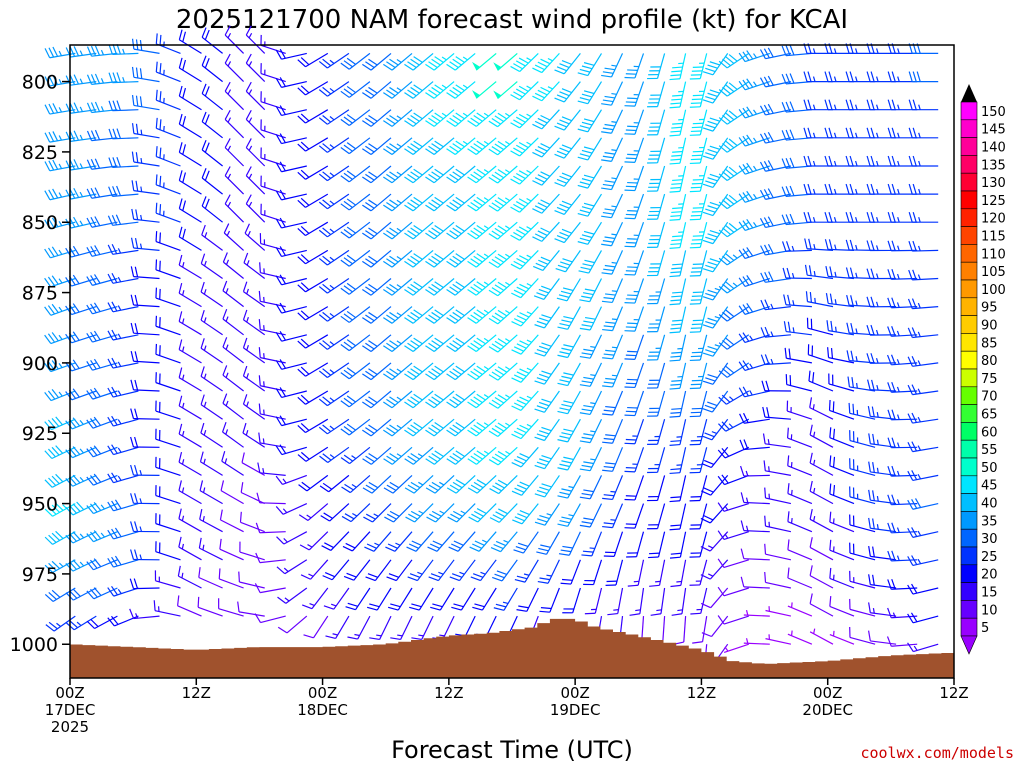  Describe the element at coordinates (574, 693) in the screenshot. I see `time-tick-label: 00Z` at that location.